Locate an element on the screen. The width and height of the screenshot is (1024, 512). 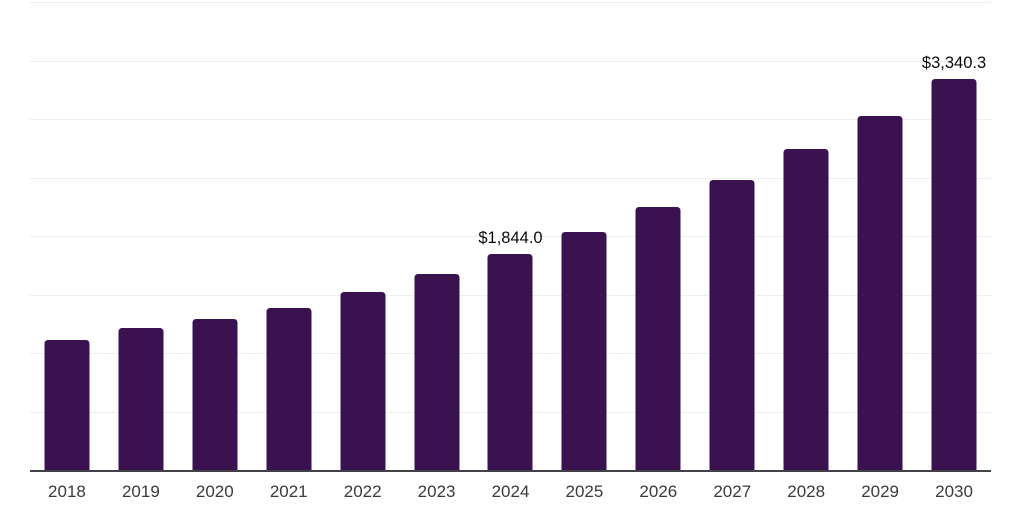
x-axis-label-2030: 2030 is located at coordinates (954, 491).